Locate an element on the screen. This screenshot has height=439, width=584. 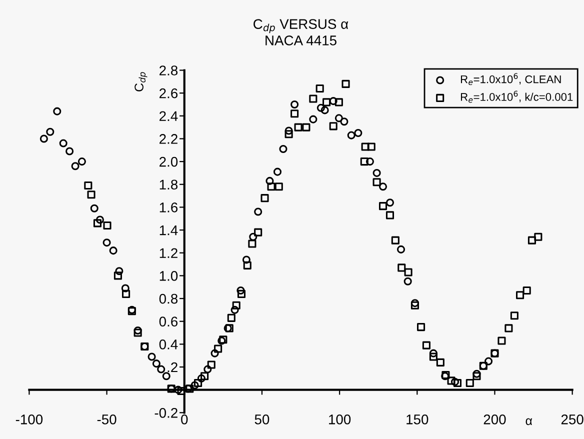
x-axis-title: α is located at coordinates (529, 422).